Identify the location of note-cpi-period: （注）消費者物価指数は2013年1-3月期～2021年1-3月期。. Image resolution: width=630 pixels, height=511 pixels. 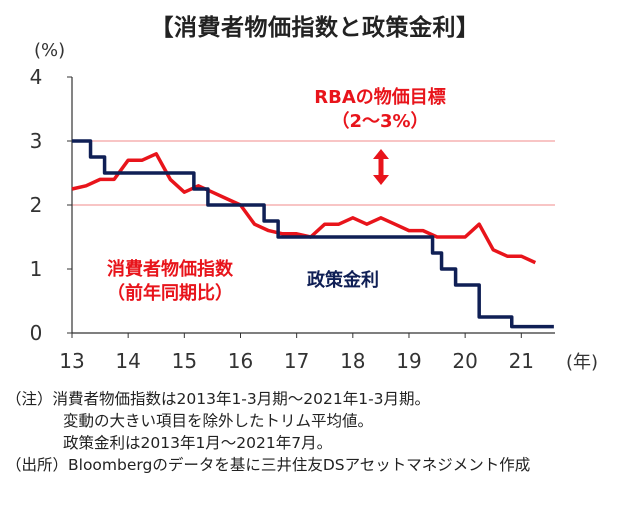
(218, 399).